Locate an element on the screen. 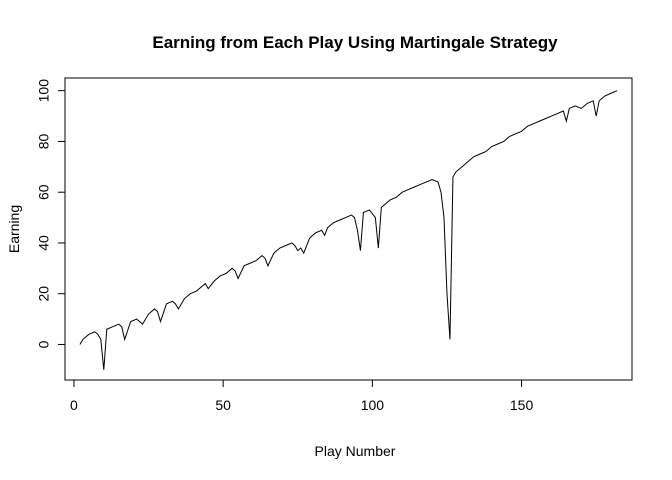 The height and width of the screenshot is (480, 672). y-tick-label: 40 is located at coordinates (44, 243).